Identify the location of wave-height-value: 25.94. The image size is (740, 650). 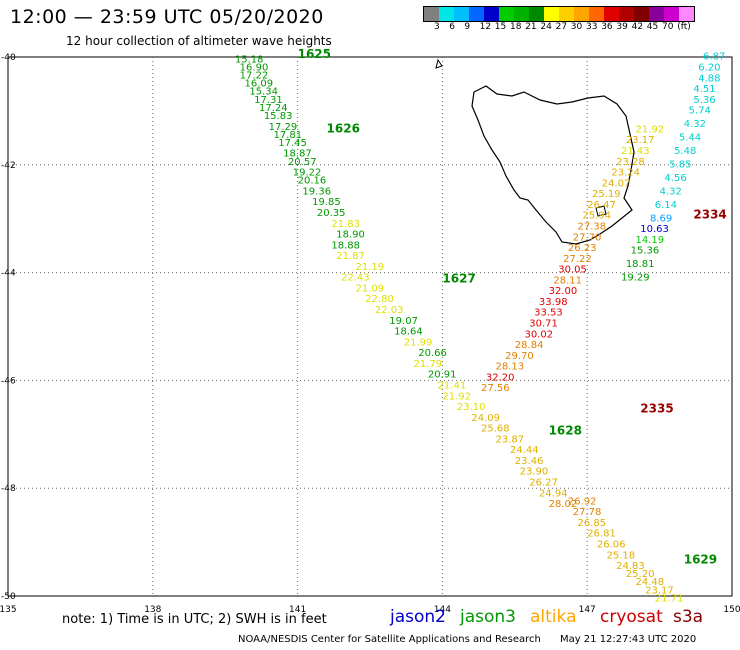
(596, 216).